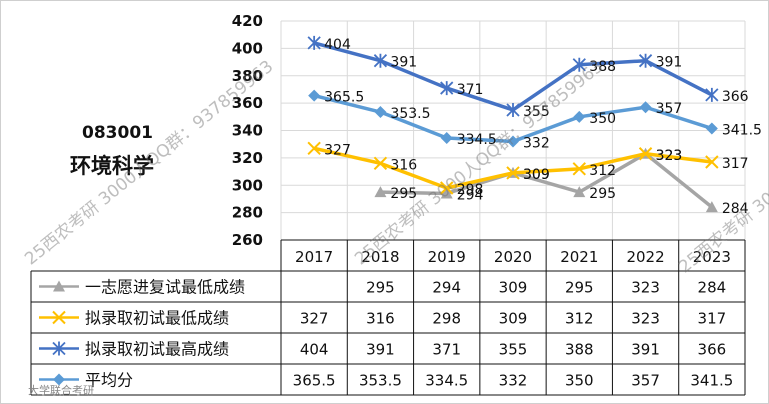  Describe the element at coordinates (513, 381) in the screenshot. I see `table-value: 332` at that location.